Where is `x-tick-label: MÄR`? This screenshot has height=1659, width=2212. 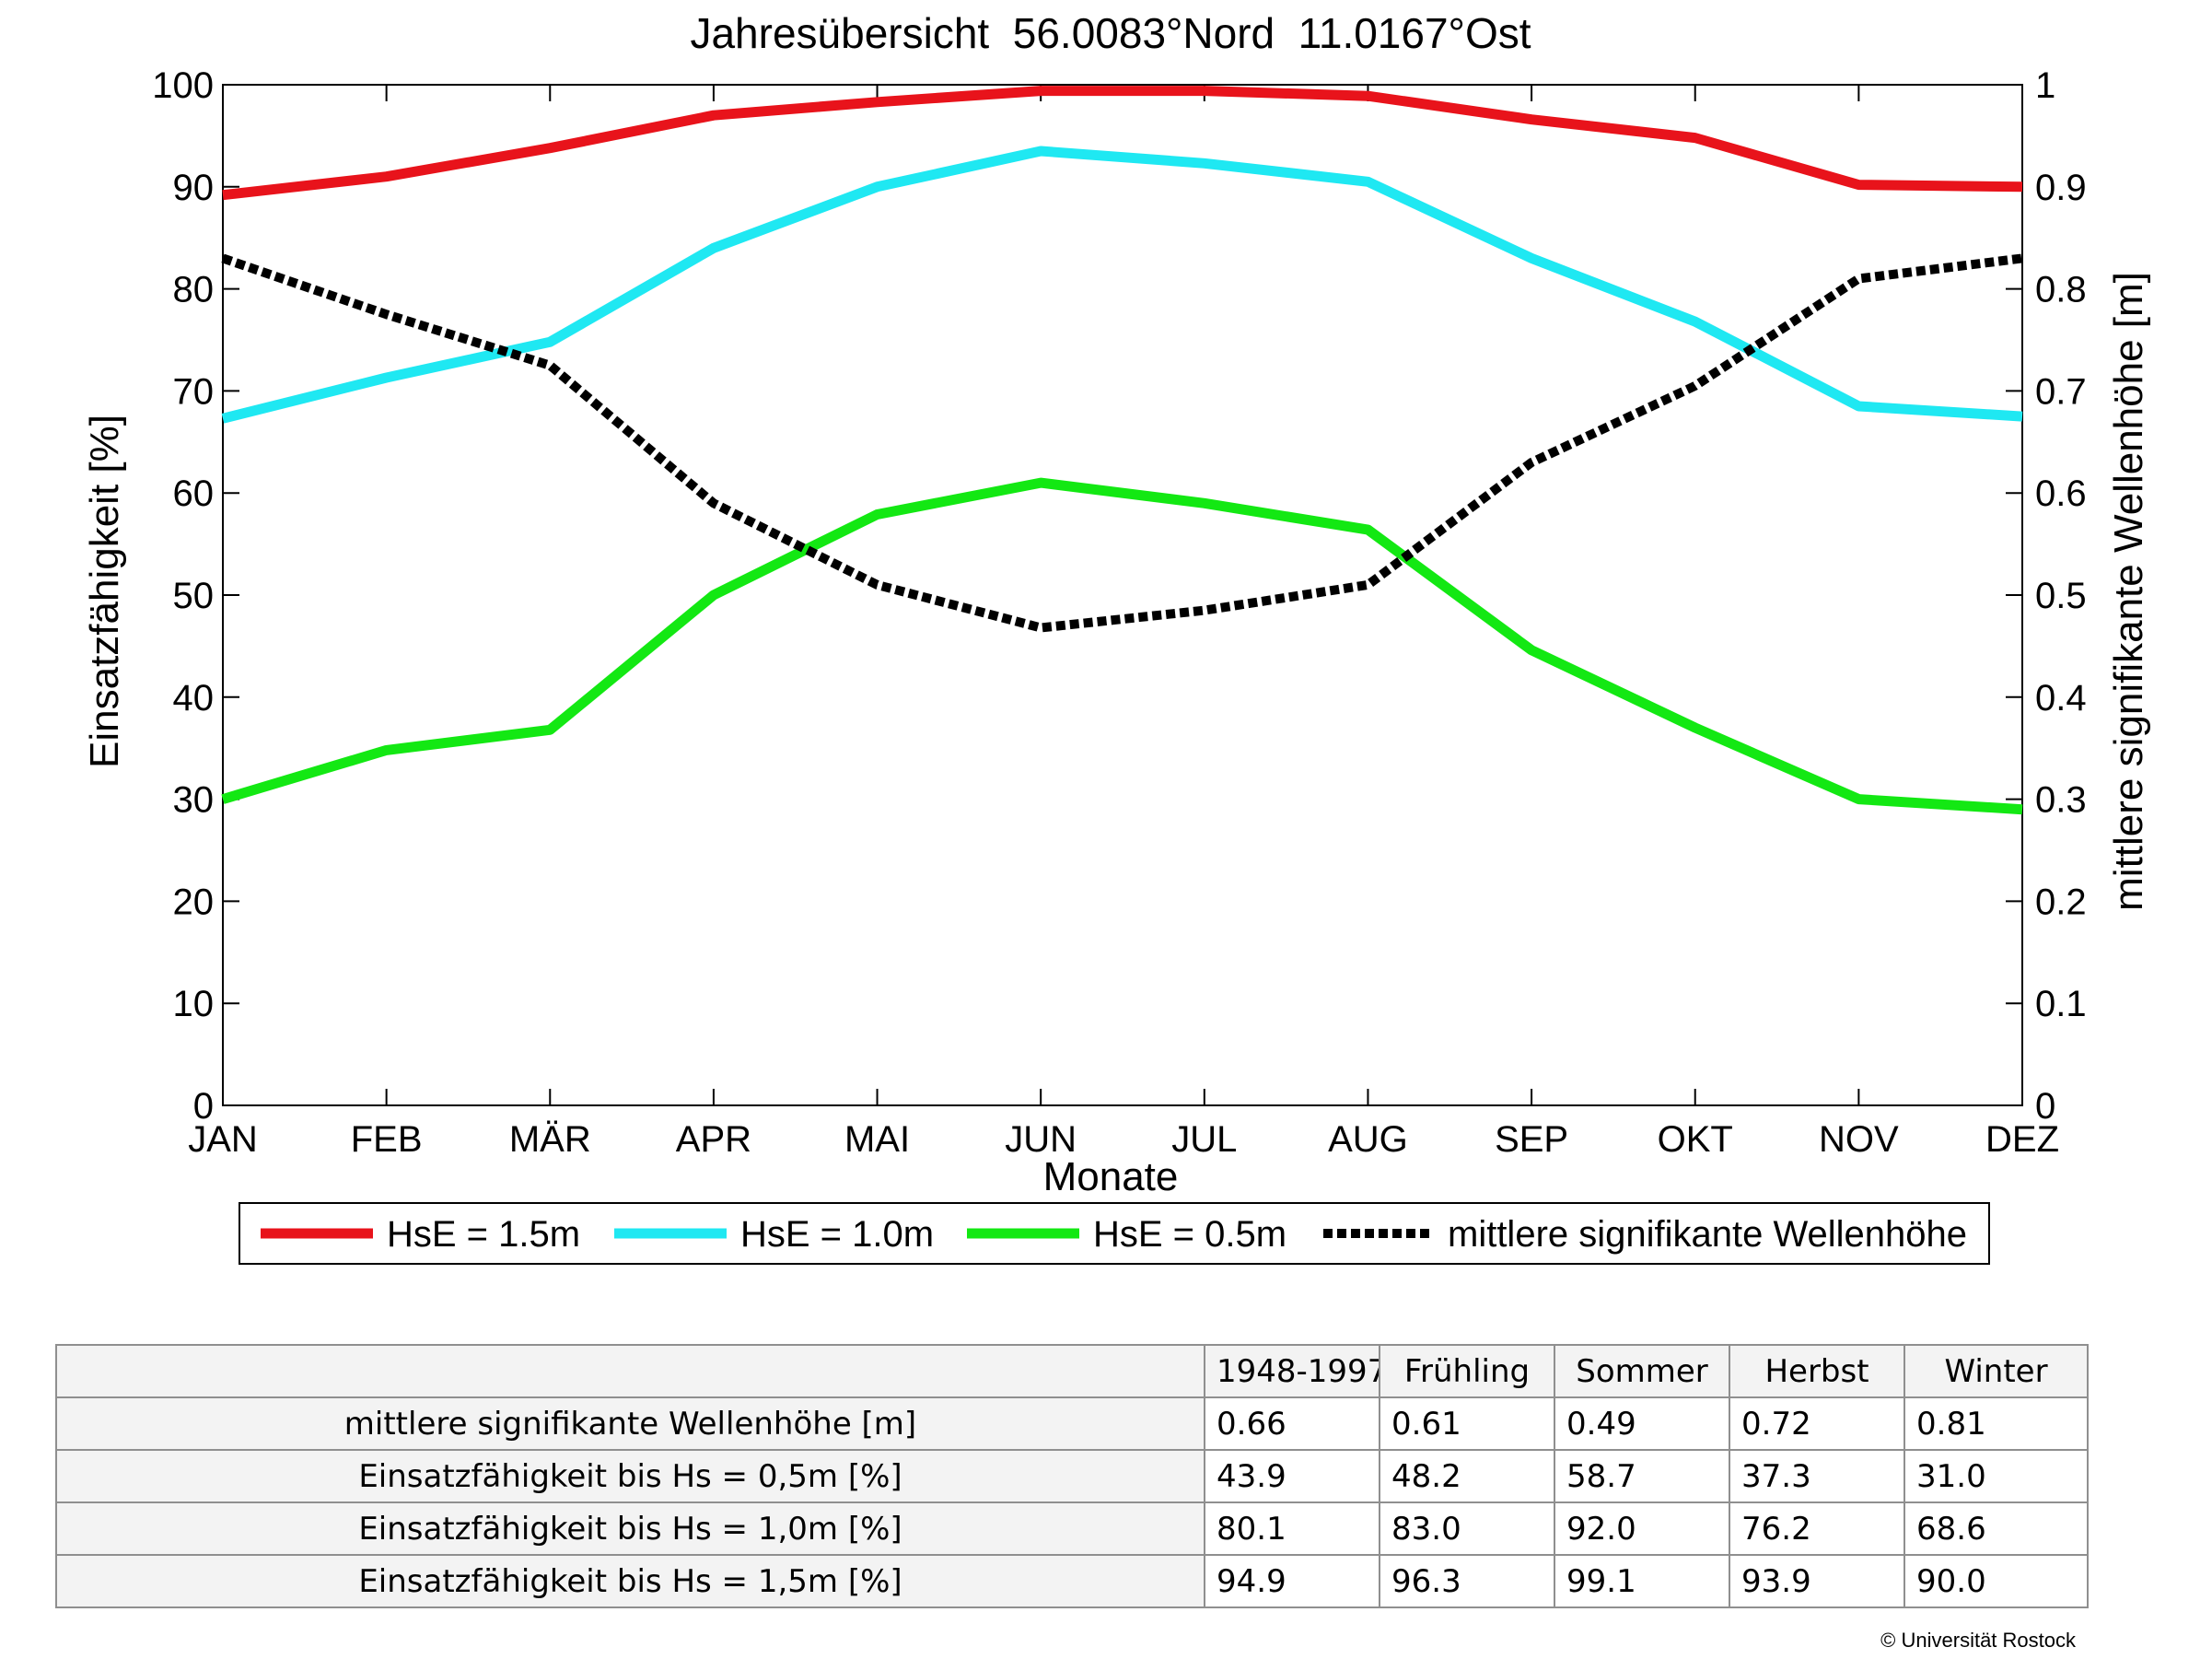 x-tick-label: MÄR is located at coordinates (550, 1139).